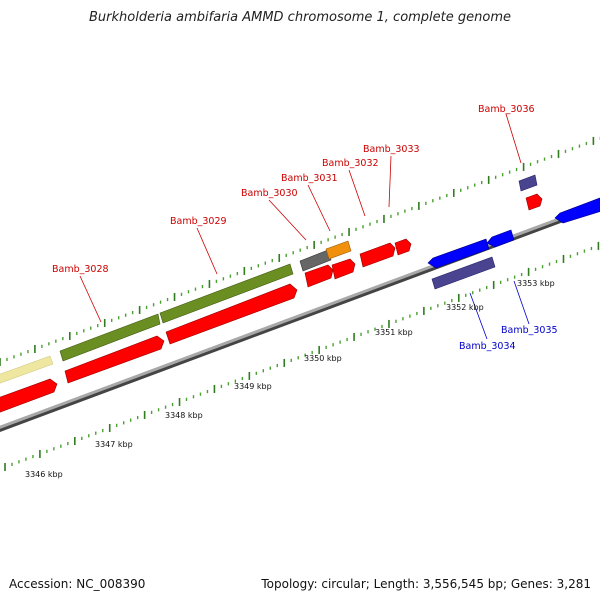  Describe the element at coordinates (184, 415) in the screenshot. I see `tick-label-3348: 3348 kbp` at that location.